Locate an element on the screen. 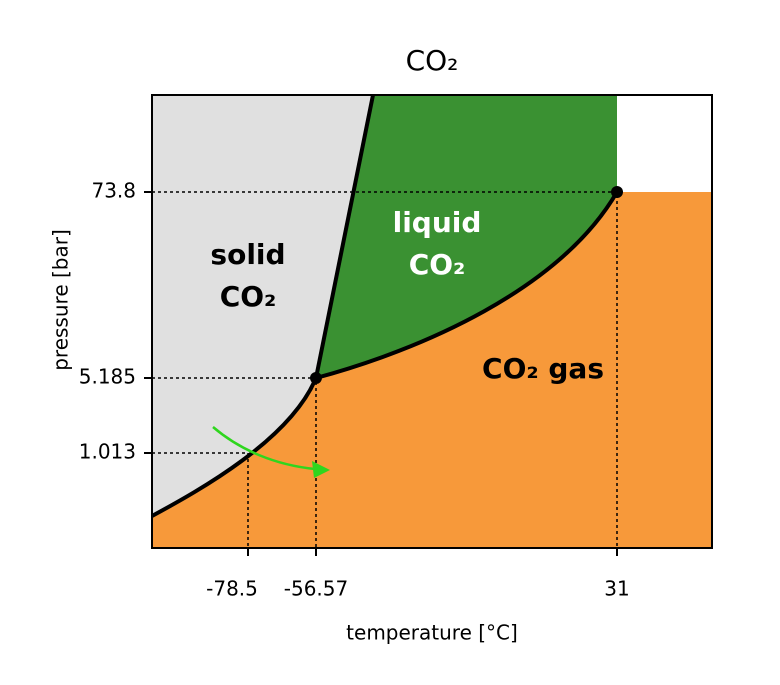 The height and width of the screenshot is (685, 780). y-axis-label: pressure [bar] is located at coordinates (61, 300).